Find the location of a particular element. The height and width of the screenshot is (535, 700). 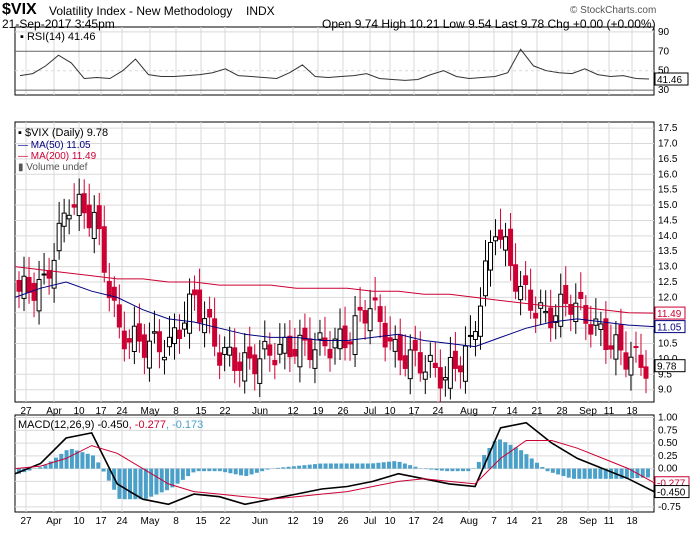

price-tick-label: 13.5 is located at coordinates (668, 251).